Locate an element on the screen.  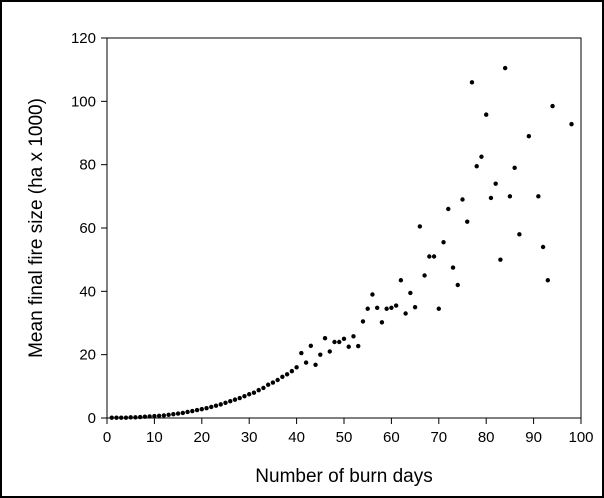
x-axis: 0 10 20 30 40 50 60 70 80 90 100 is located at coordinates (348, 432).